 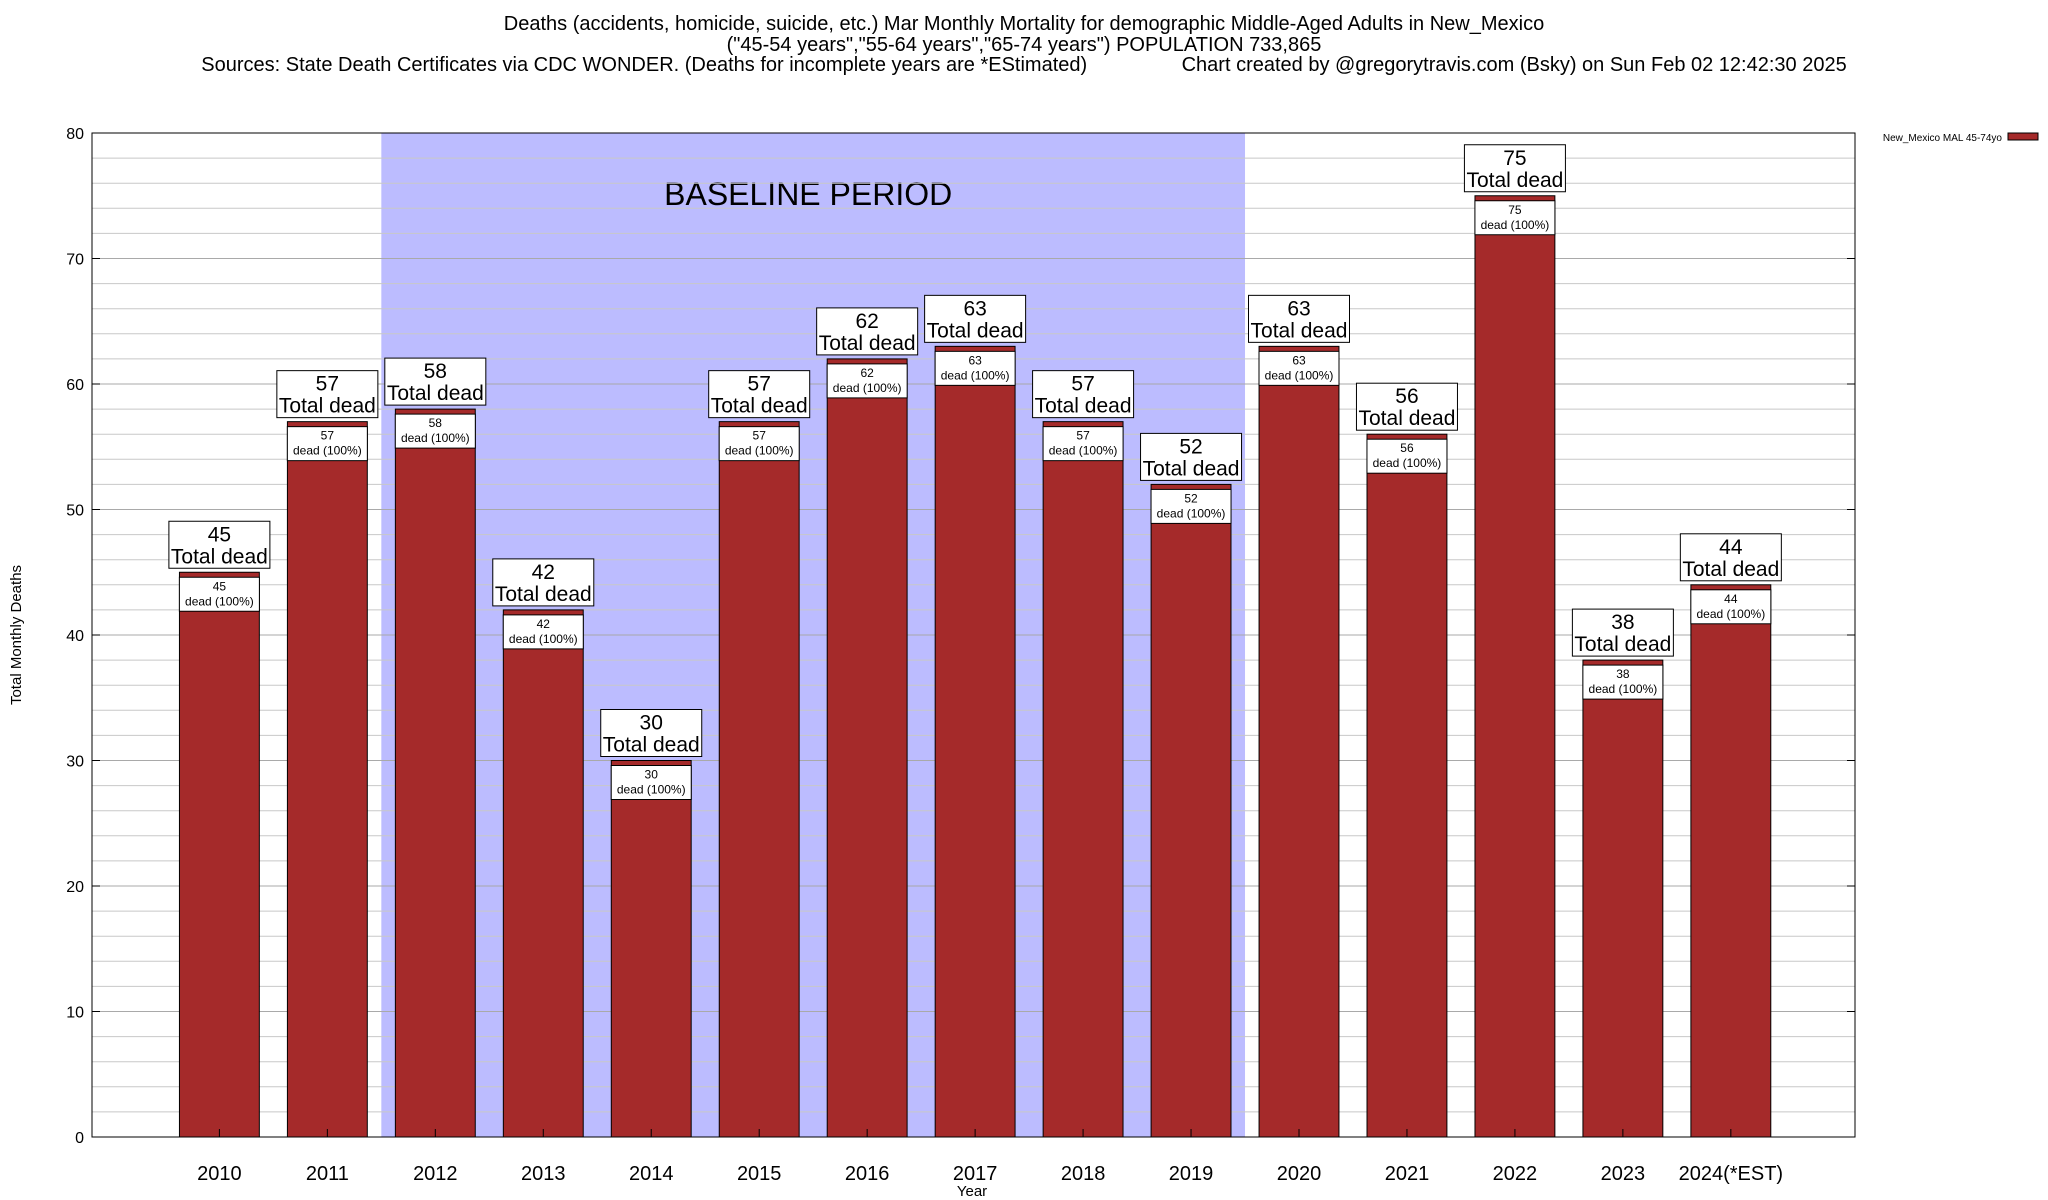 What do you see at coordinates (219, 1174) in the screenshot?
I see `x-tick-label: 2010` at bounding box center [219, 1174].